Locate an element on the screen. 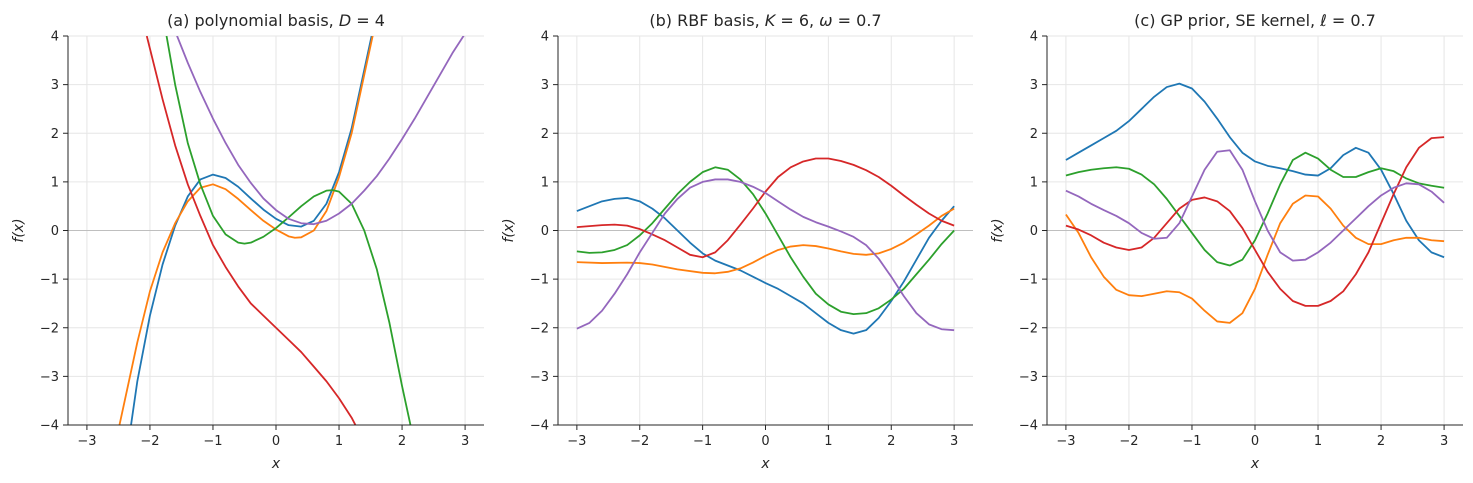 This screenshot has width=1473, height=483. chart-title: (c) GP prior, SE kernel, ℓ = 0.7 is located at coordinates (1255, 20).